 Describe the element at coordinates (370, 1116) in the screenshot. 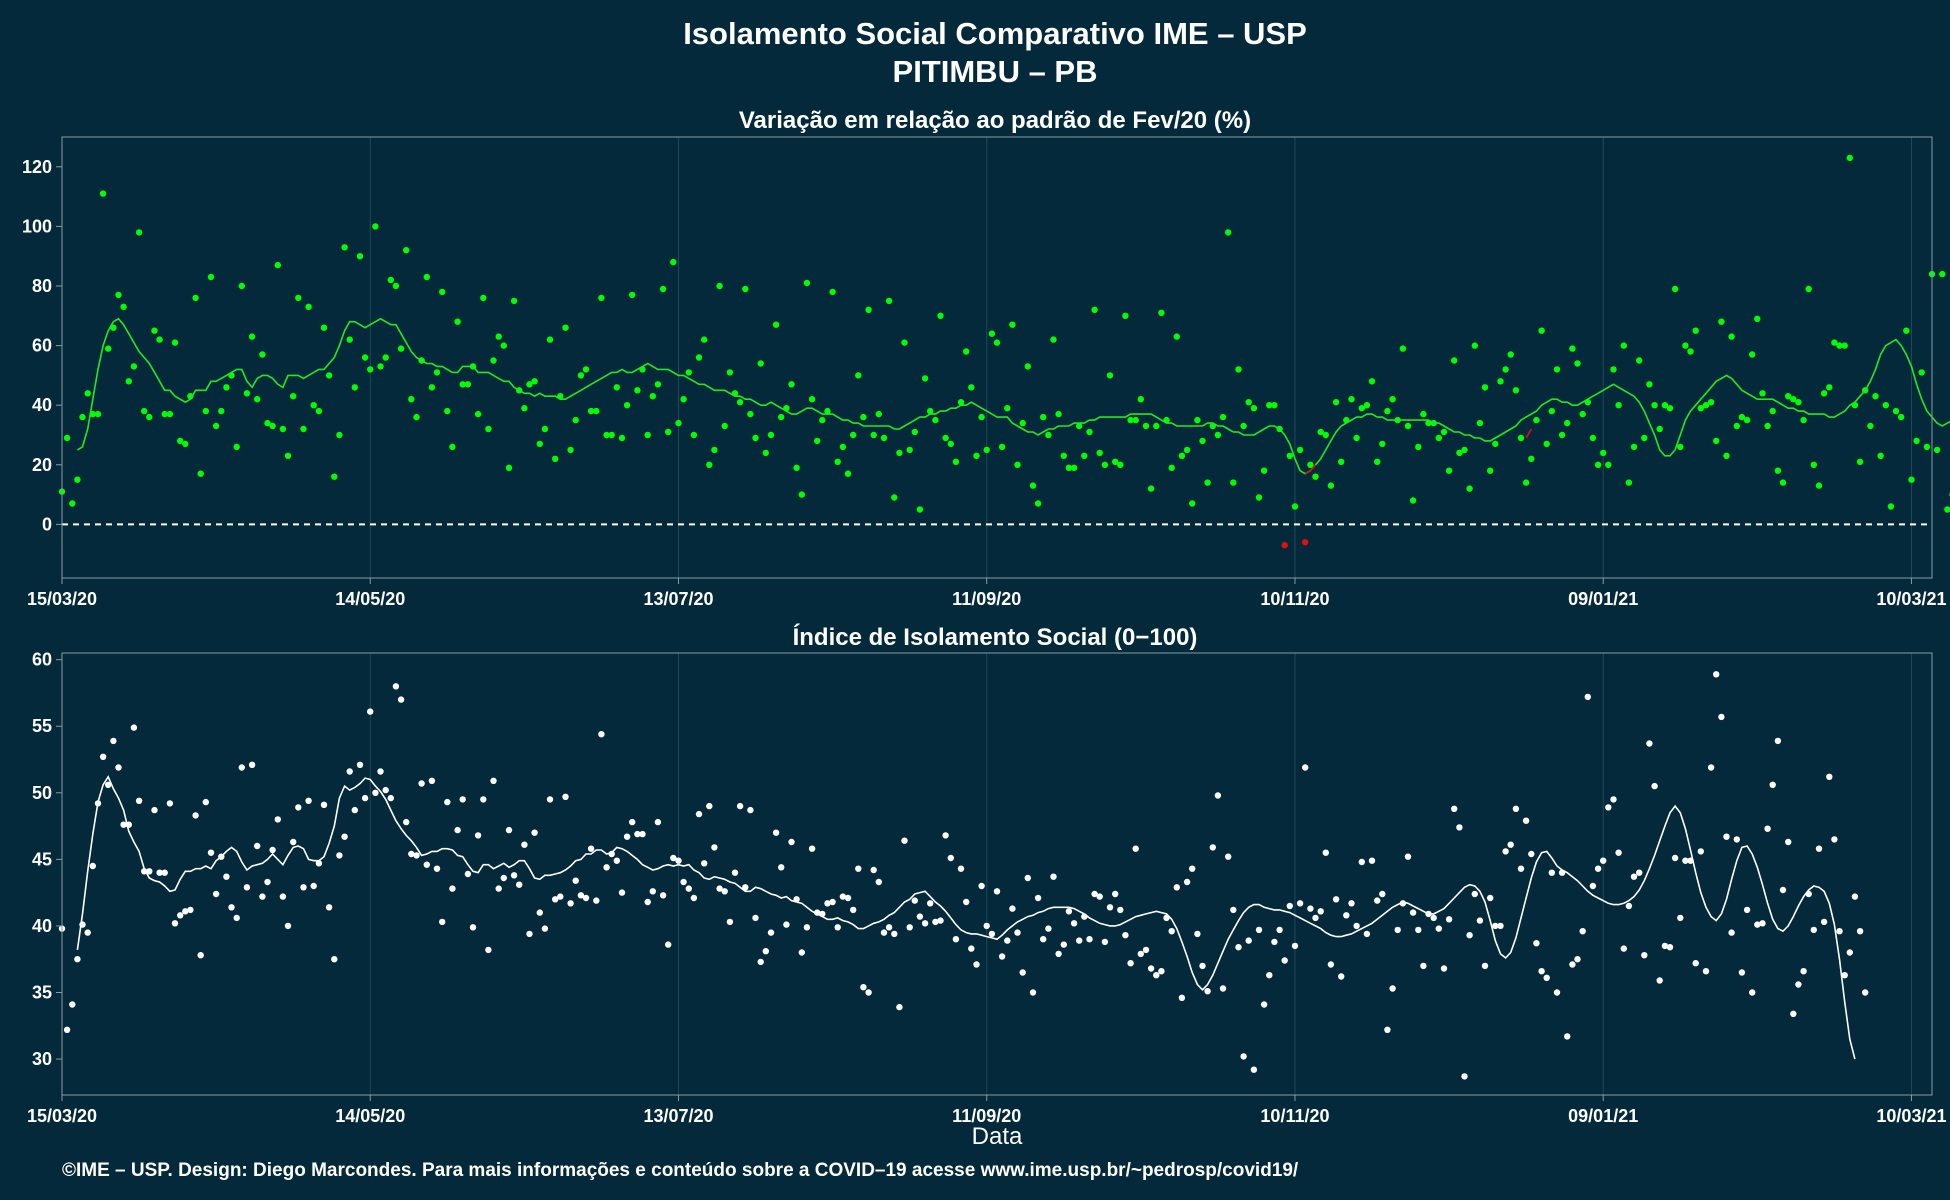

I see `bottom-x-tick-label: 14/05/20` at that location.